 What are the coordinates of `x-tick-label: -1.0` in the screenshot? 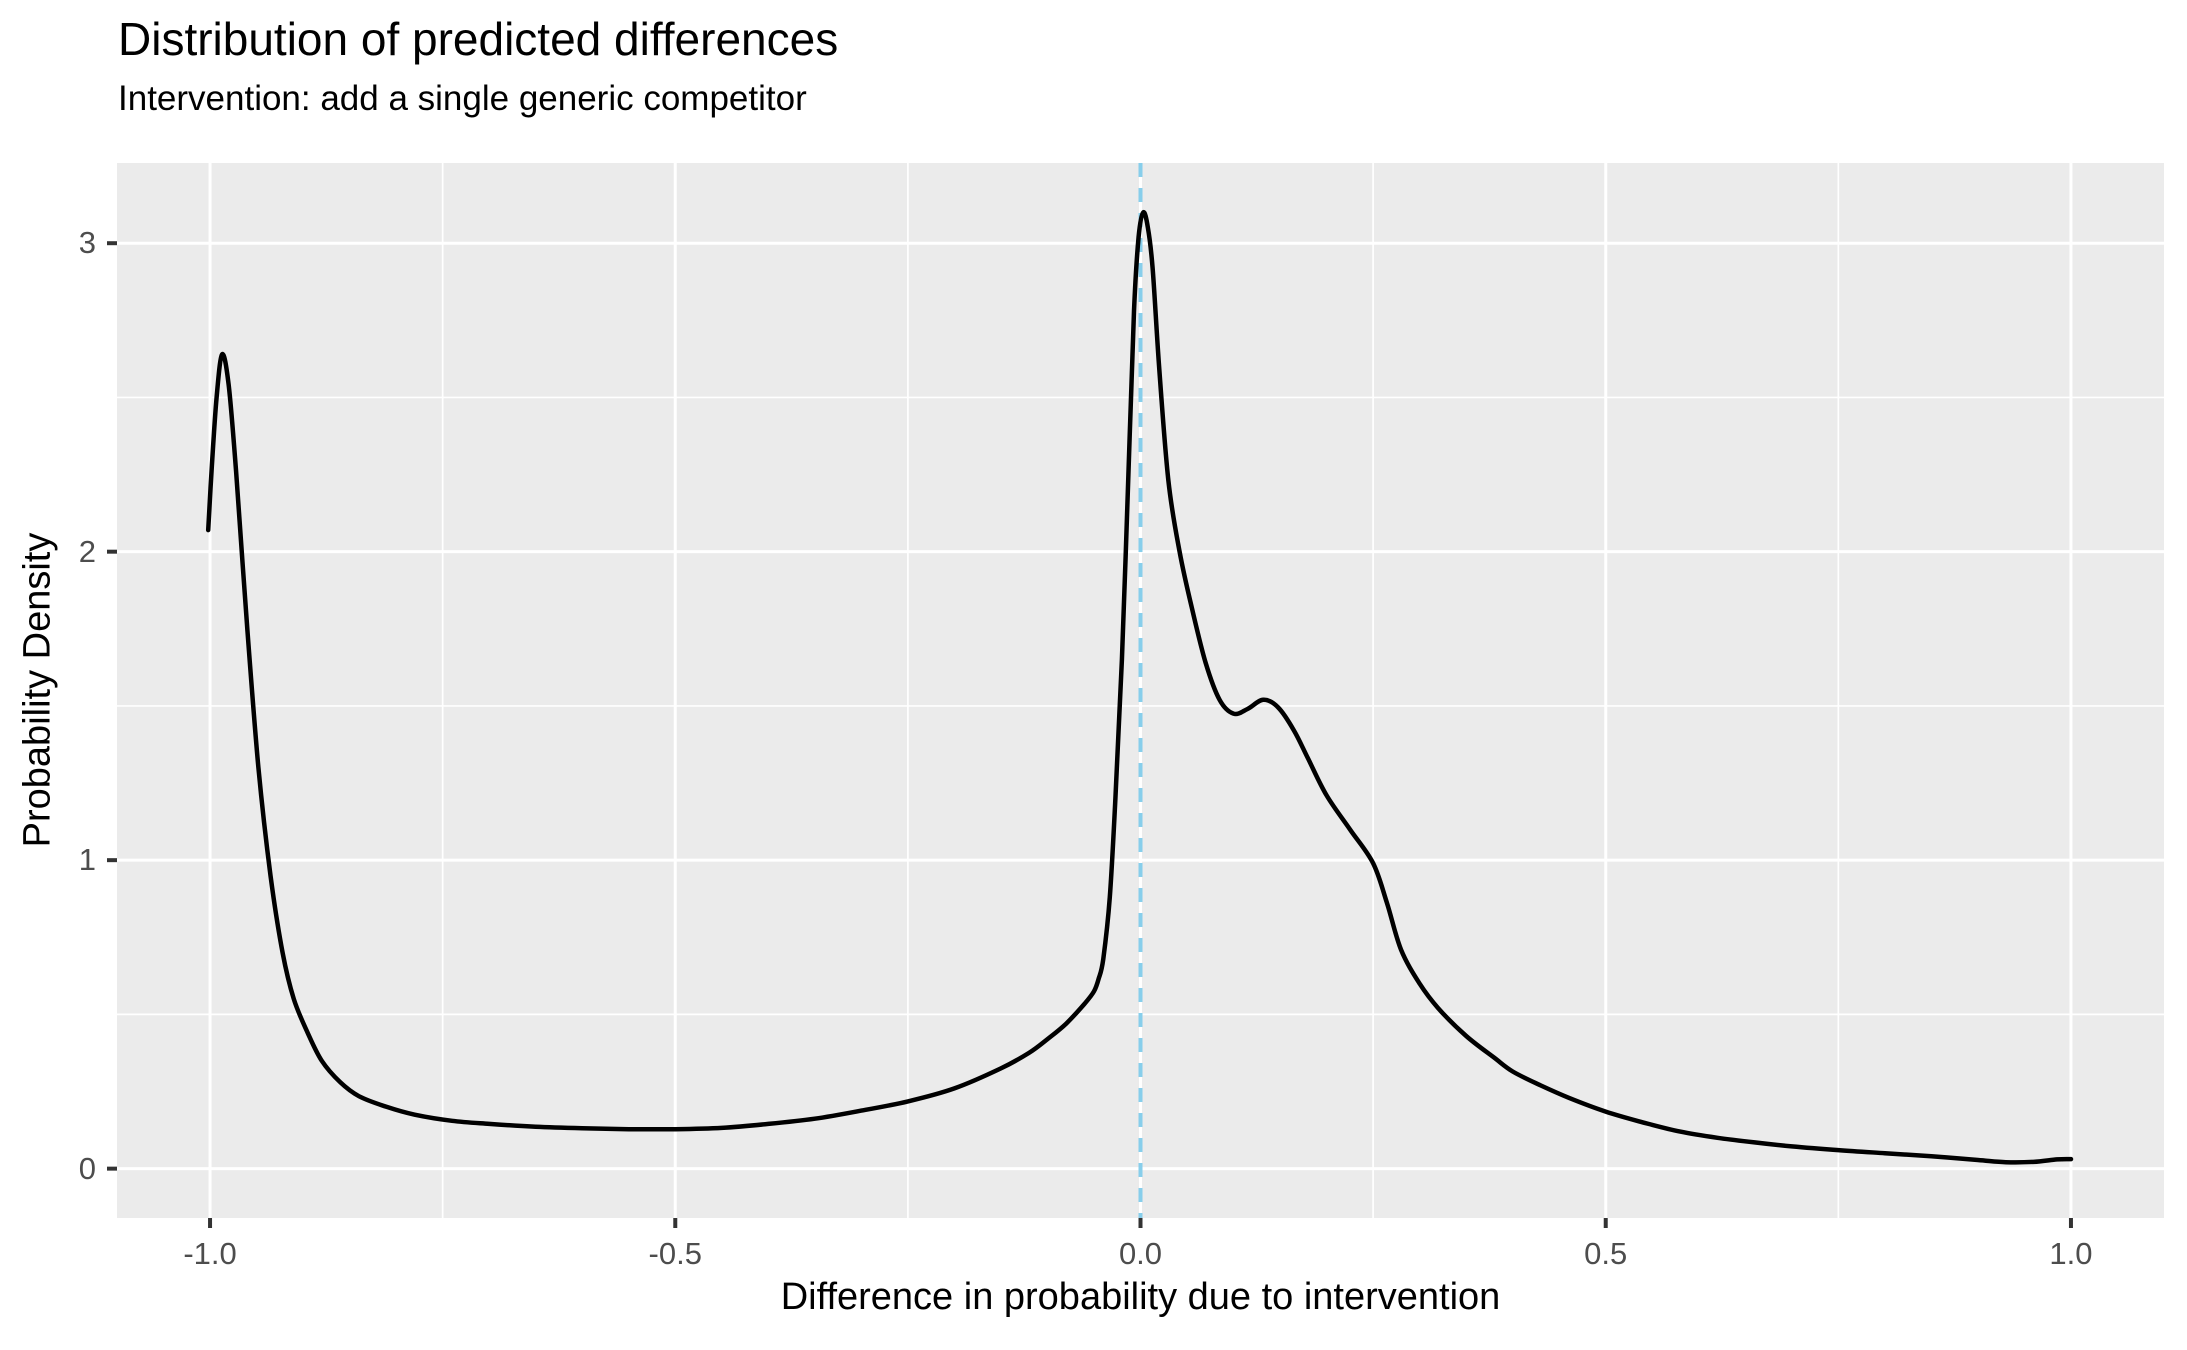 It's located at (210, 1253).